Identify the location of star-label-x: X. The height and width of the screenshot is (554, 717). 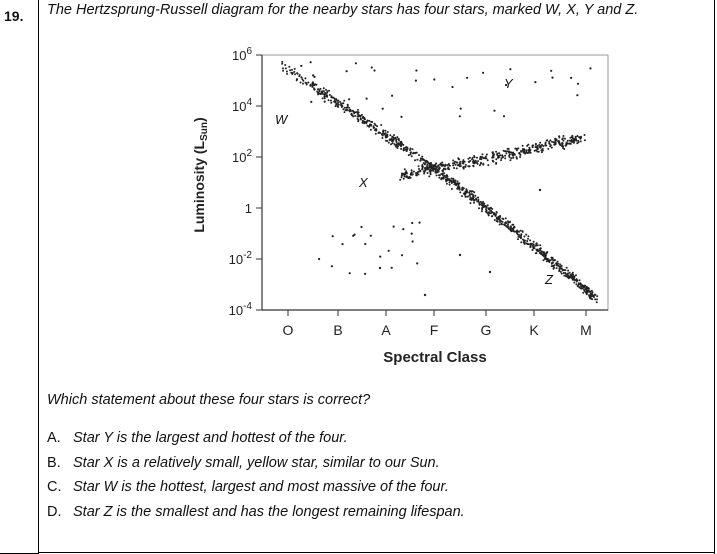
(363, 182).